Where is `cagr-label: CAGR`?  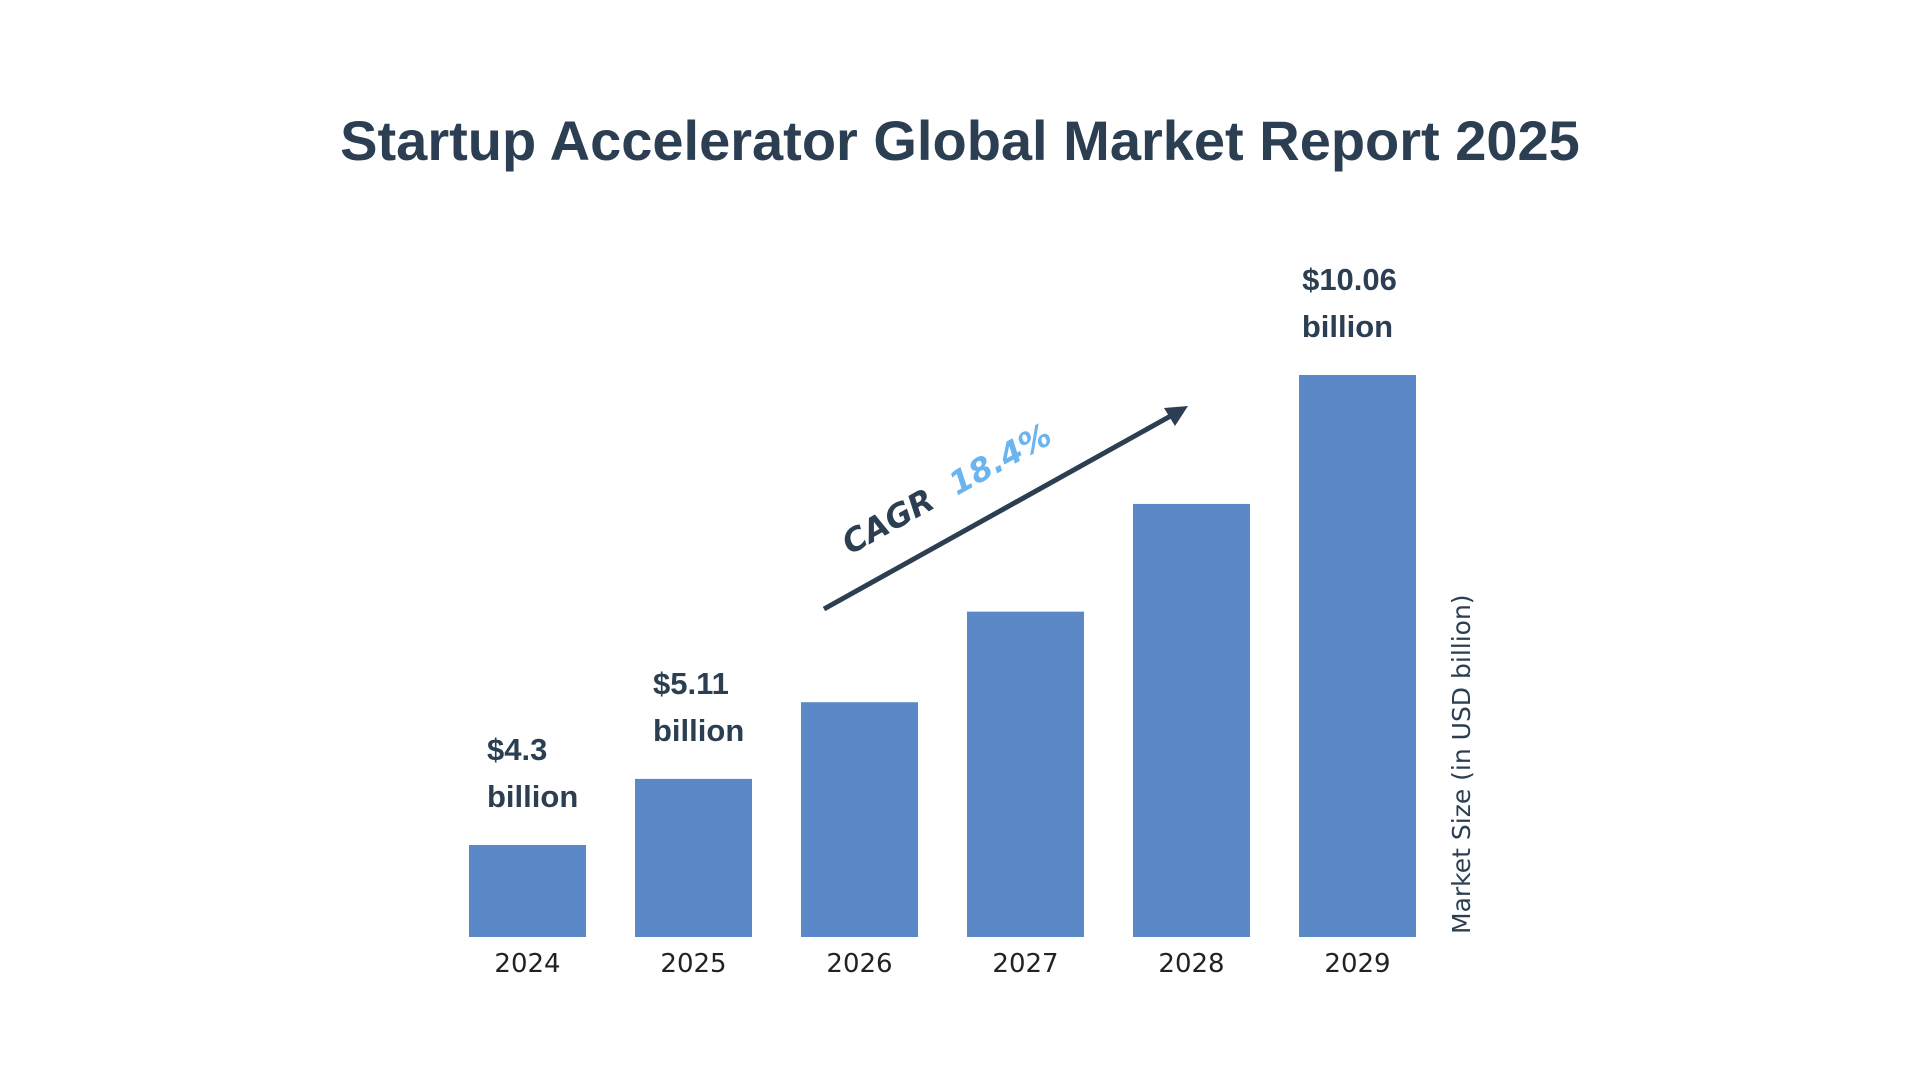 cagr-label: CAGR is located at coordinates (887, 521).